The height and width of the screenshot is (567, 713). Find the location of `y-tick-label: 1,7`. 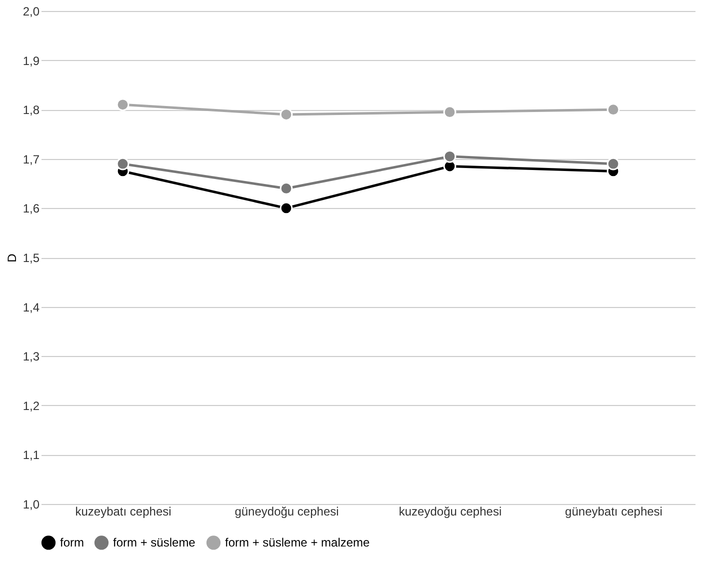

y-tick-label: 1,7 is located at coordinates (31, 159).